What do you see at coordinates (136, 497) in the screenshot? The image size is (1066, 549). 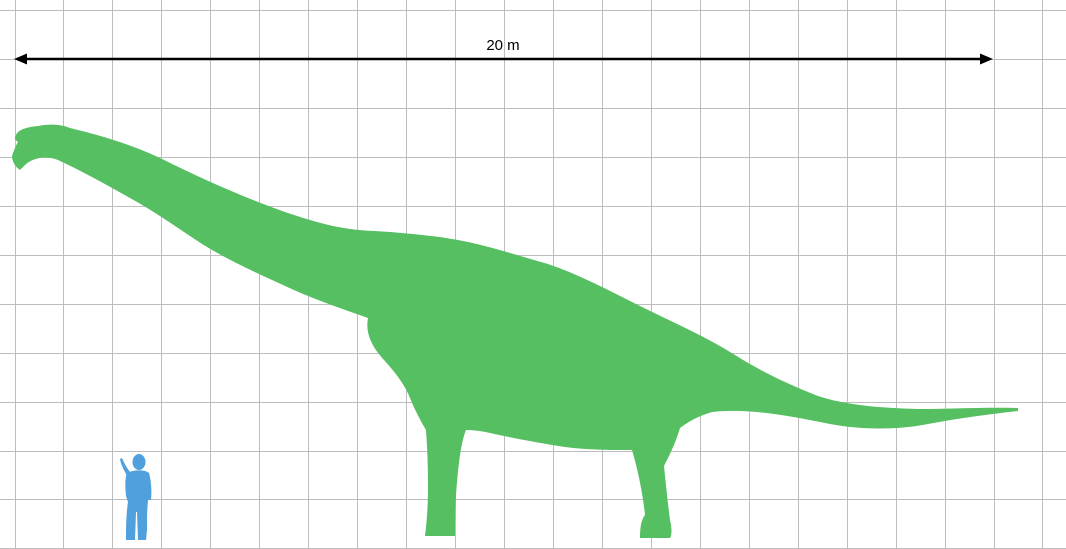 I see `human-silhouette` at bounding box center [136, 497].